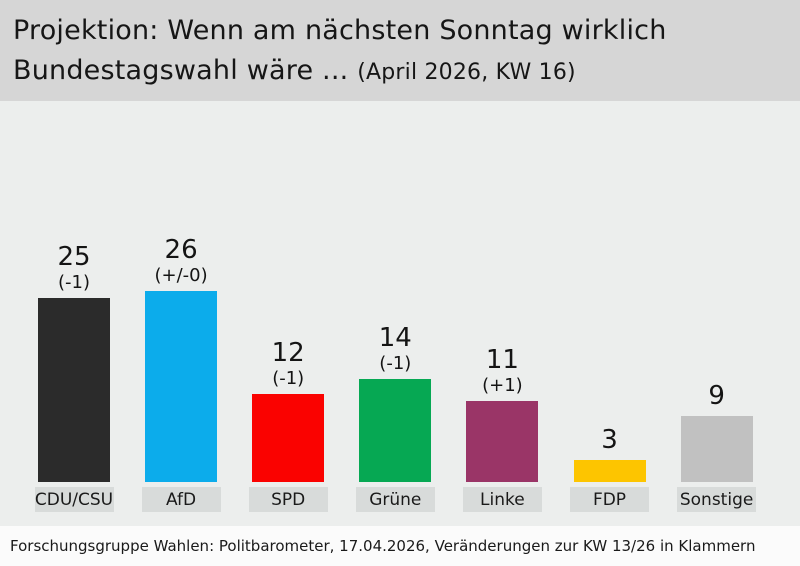 The image size is (800, 566). What do you see at coordinates (502, 499) in the screenshot?
I see `category-label: Linke` at bounding box center [502, 499].